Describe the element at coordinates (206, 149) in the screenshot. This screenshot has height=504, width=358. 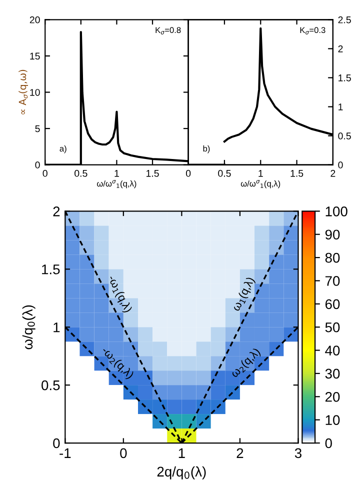
I see `annotation: b)` at that location.